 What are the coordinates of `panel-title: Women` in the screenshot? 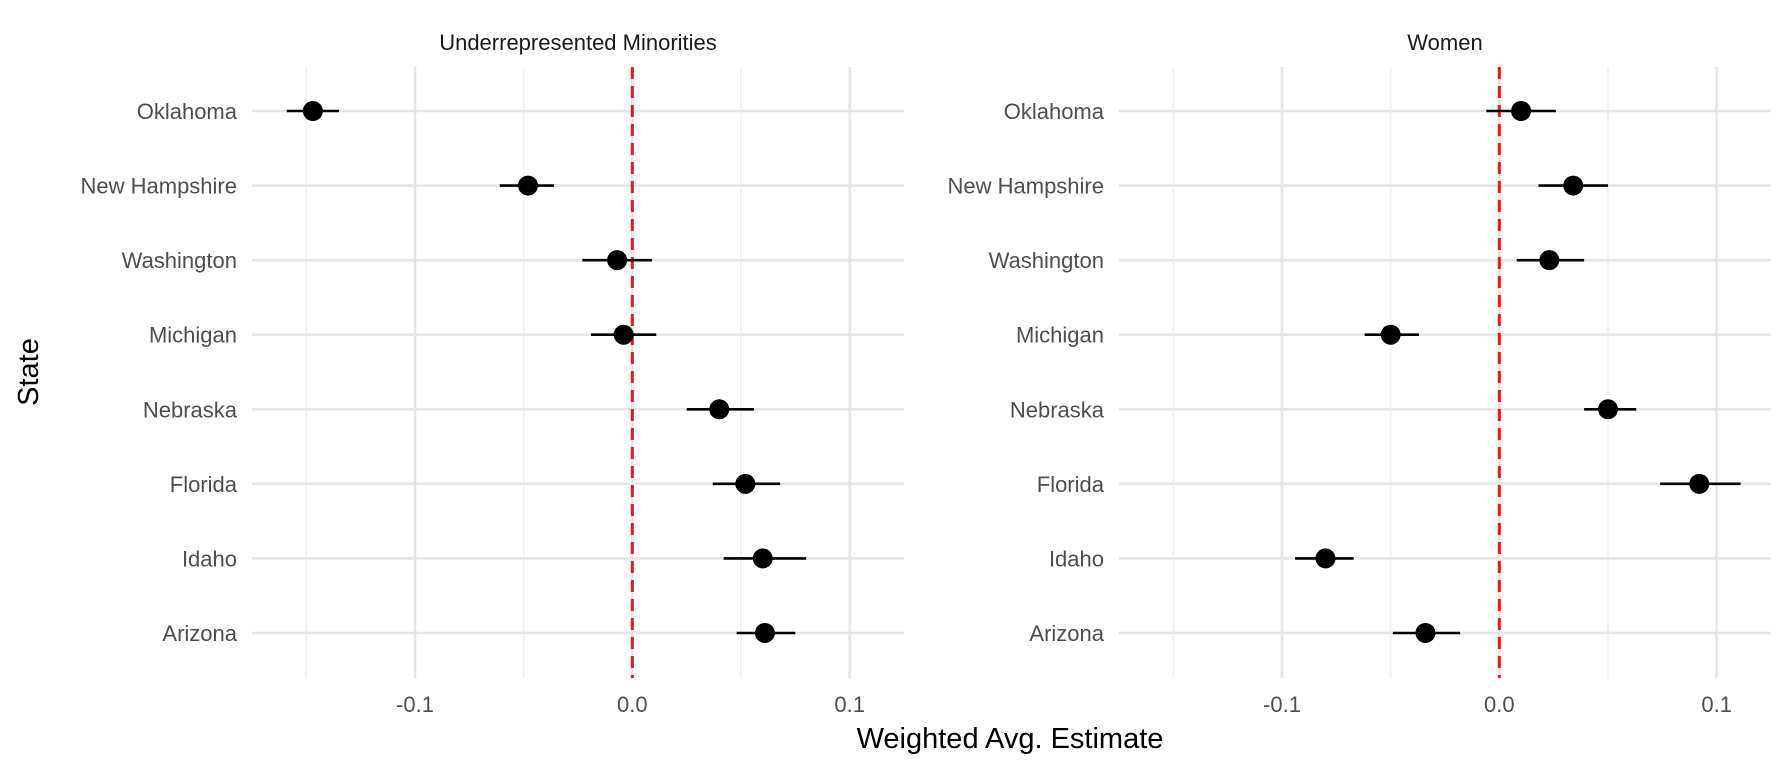 It's located at (1444, 42).